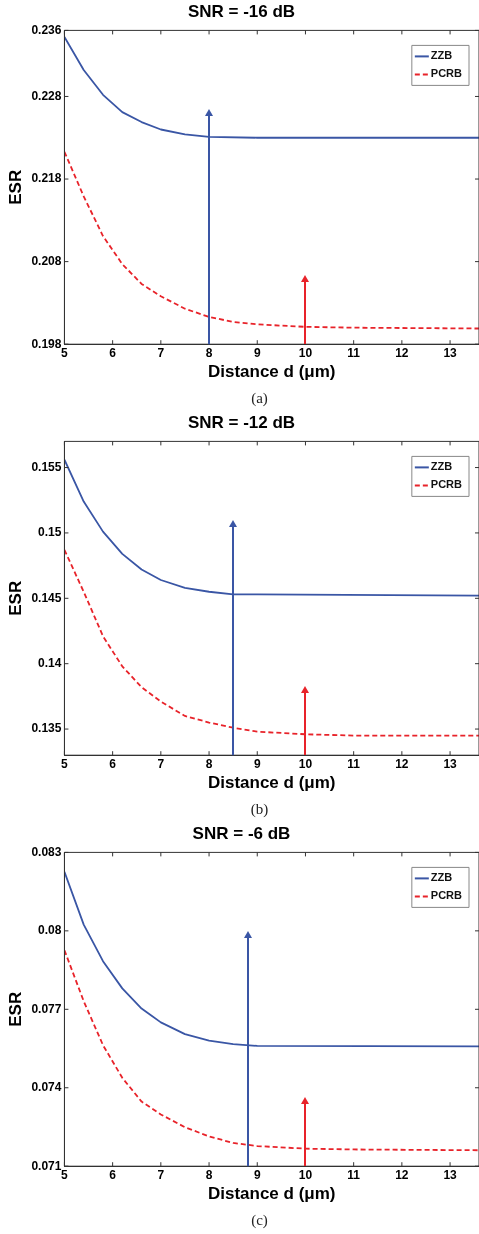  Describe the element at coordinates (50, 930) in the screenshot. I see `y-tick-label: 0.08` at that location.